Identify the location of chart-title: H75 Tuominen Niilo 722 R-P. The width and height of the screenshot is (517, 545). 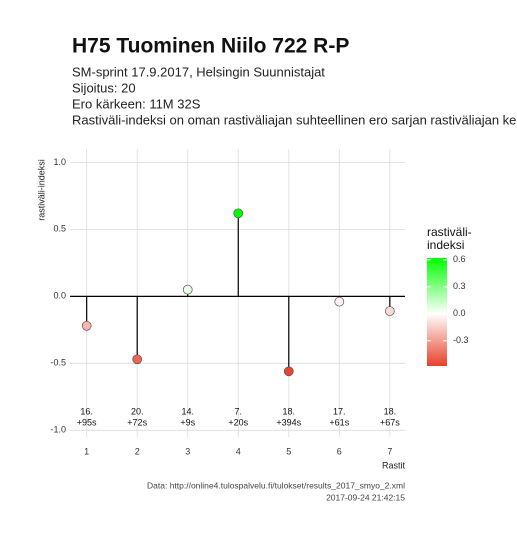
(210, 46).